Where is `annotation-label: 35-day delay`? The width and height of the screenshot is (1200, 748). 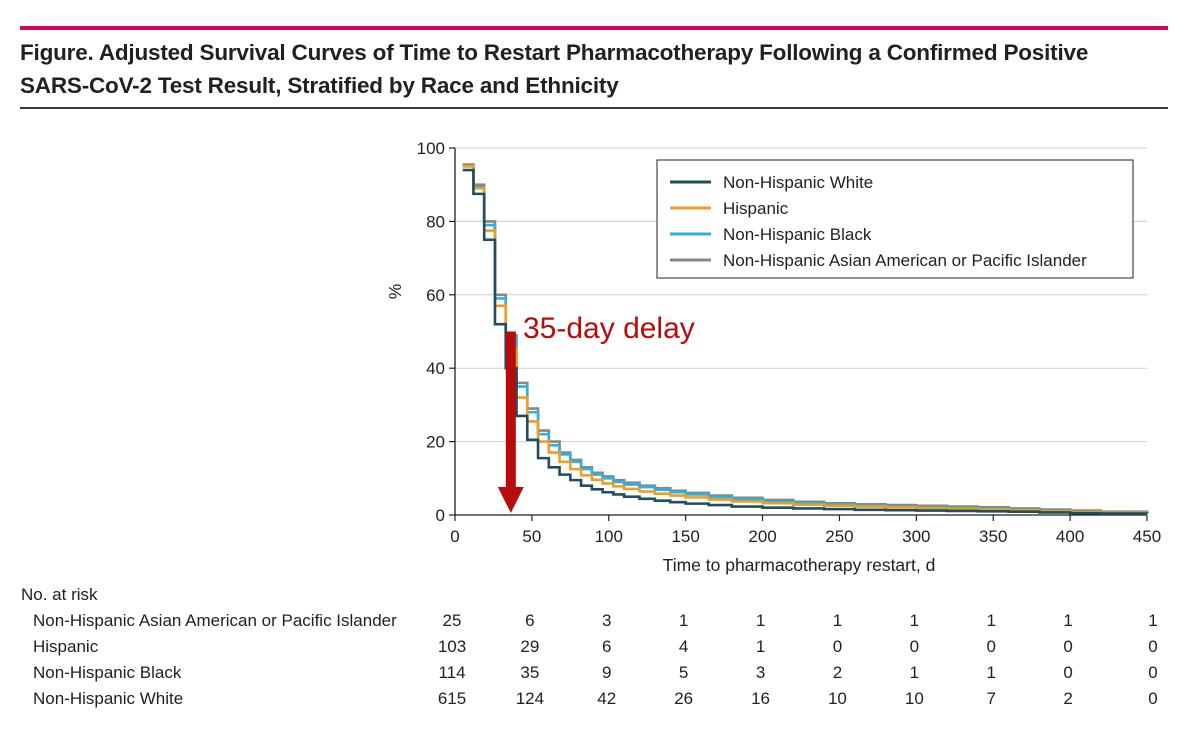
annotation-label: 35-day delay is located at coordinates (609, 328).